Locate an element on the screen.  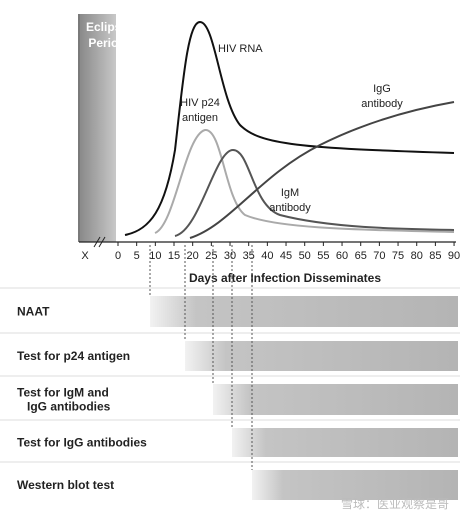
tick-label: 70 is located at coordinates (379, 256).